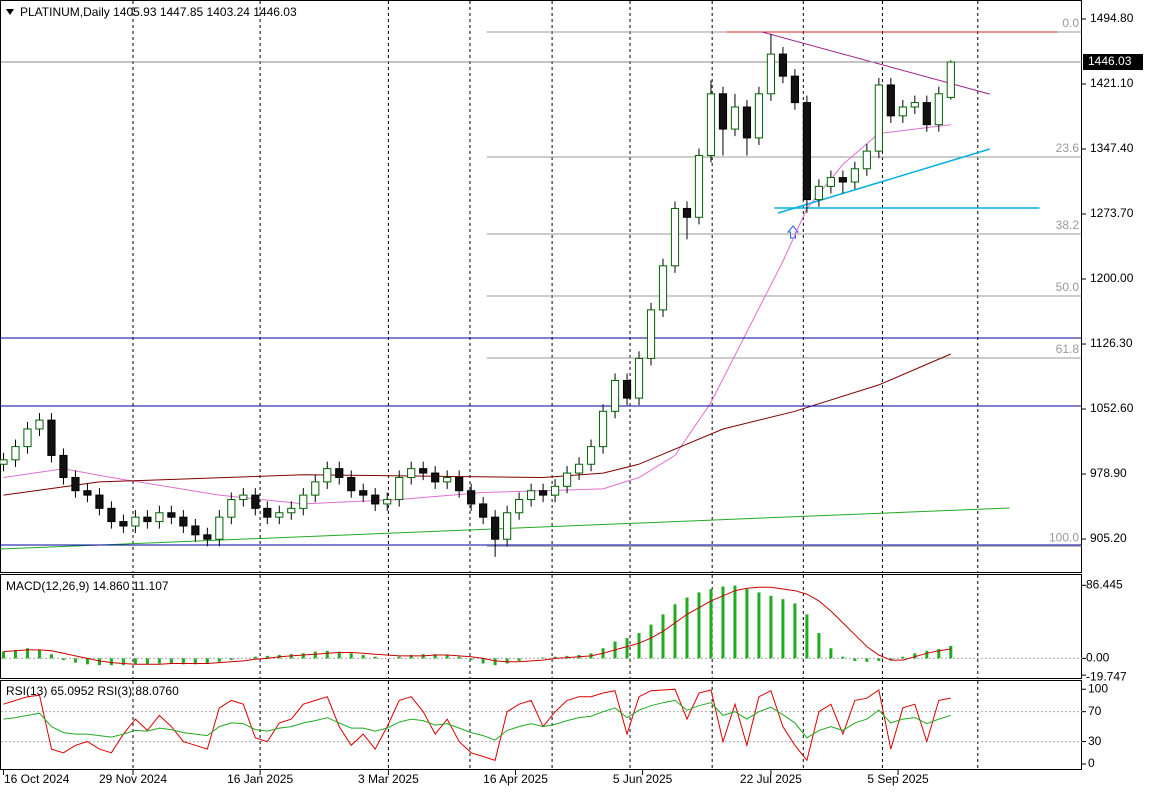 The image size is (1154, 795). What do you see at coordinates (260, 779) in the screenshot?
I see `x-tick-label: 16 Jan 2025` at bounding box center [260, 779].